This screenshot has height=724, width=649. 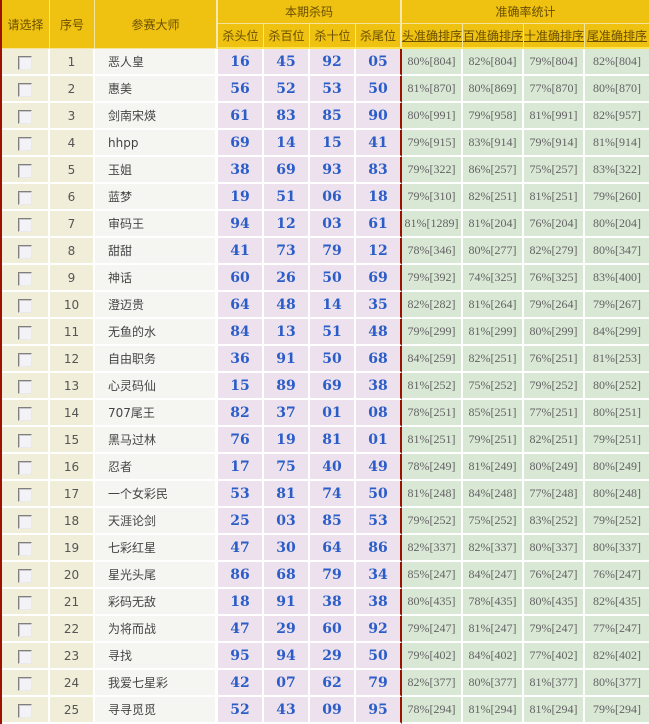 I want to click on seq-cell: 19, so click(x=72, y=548).